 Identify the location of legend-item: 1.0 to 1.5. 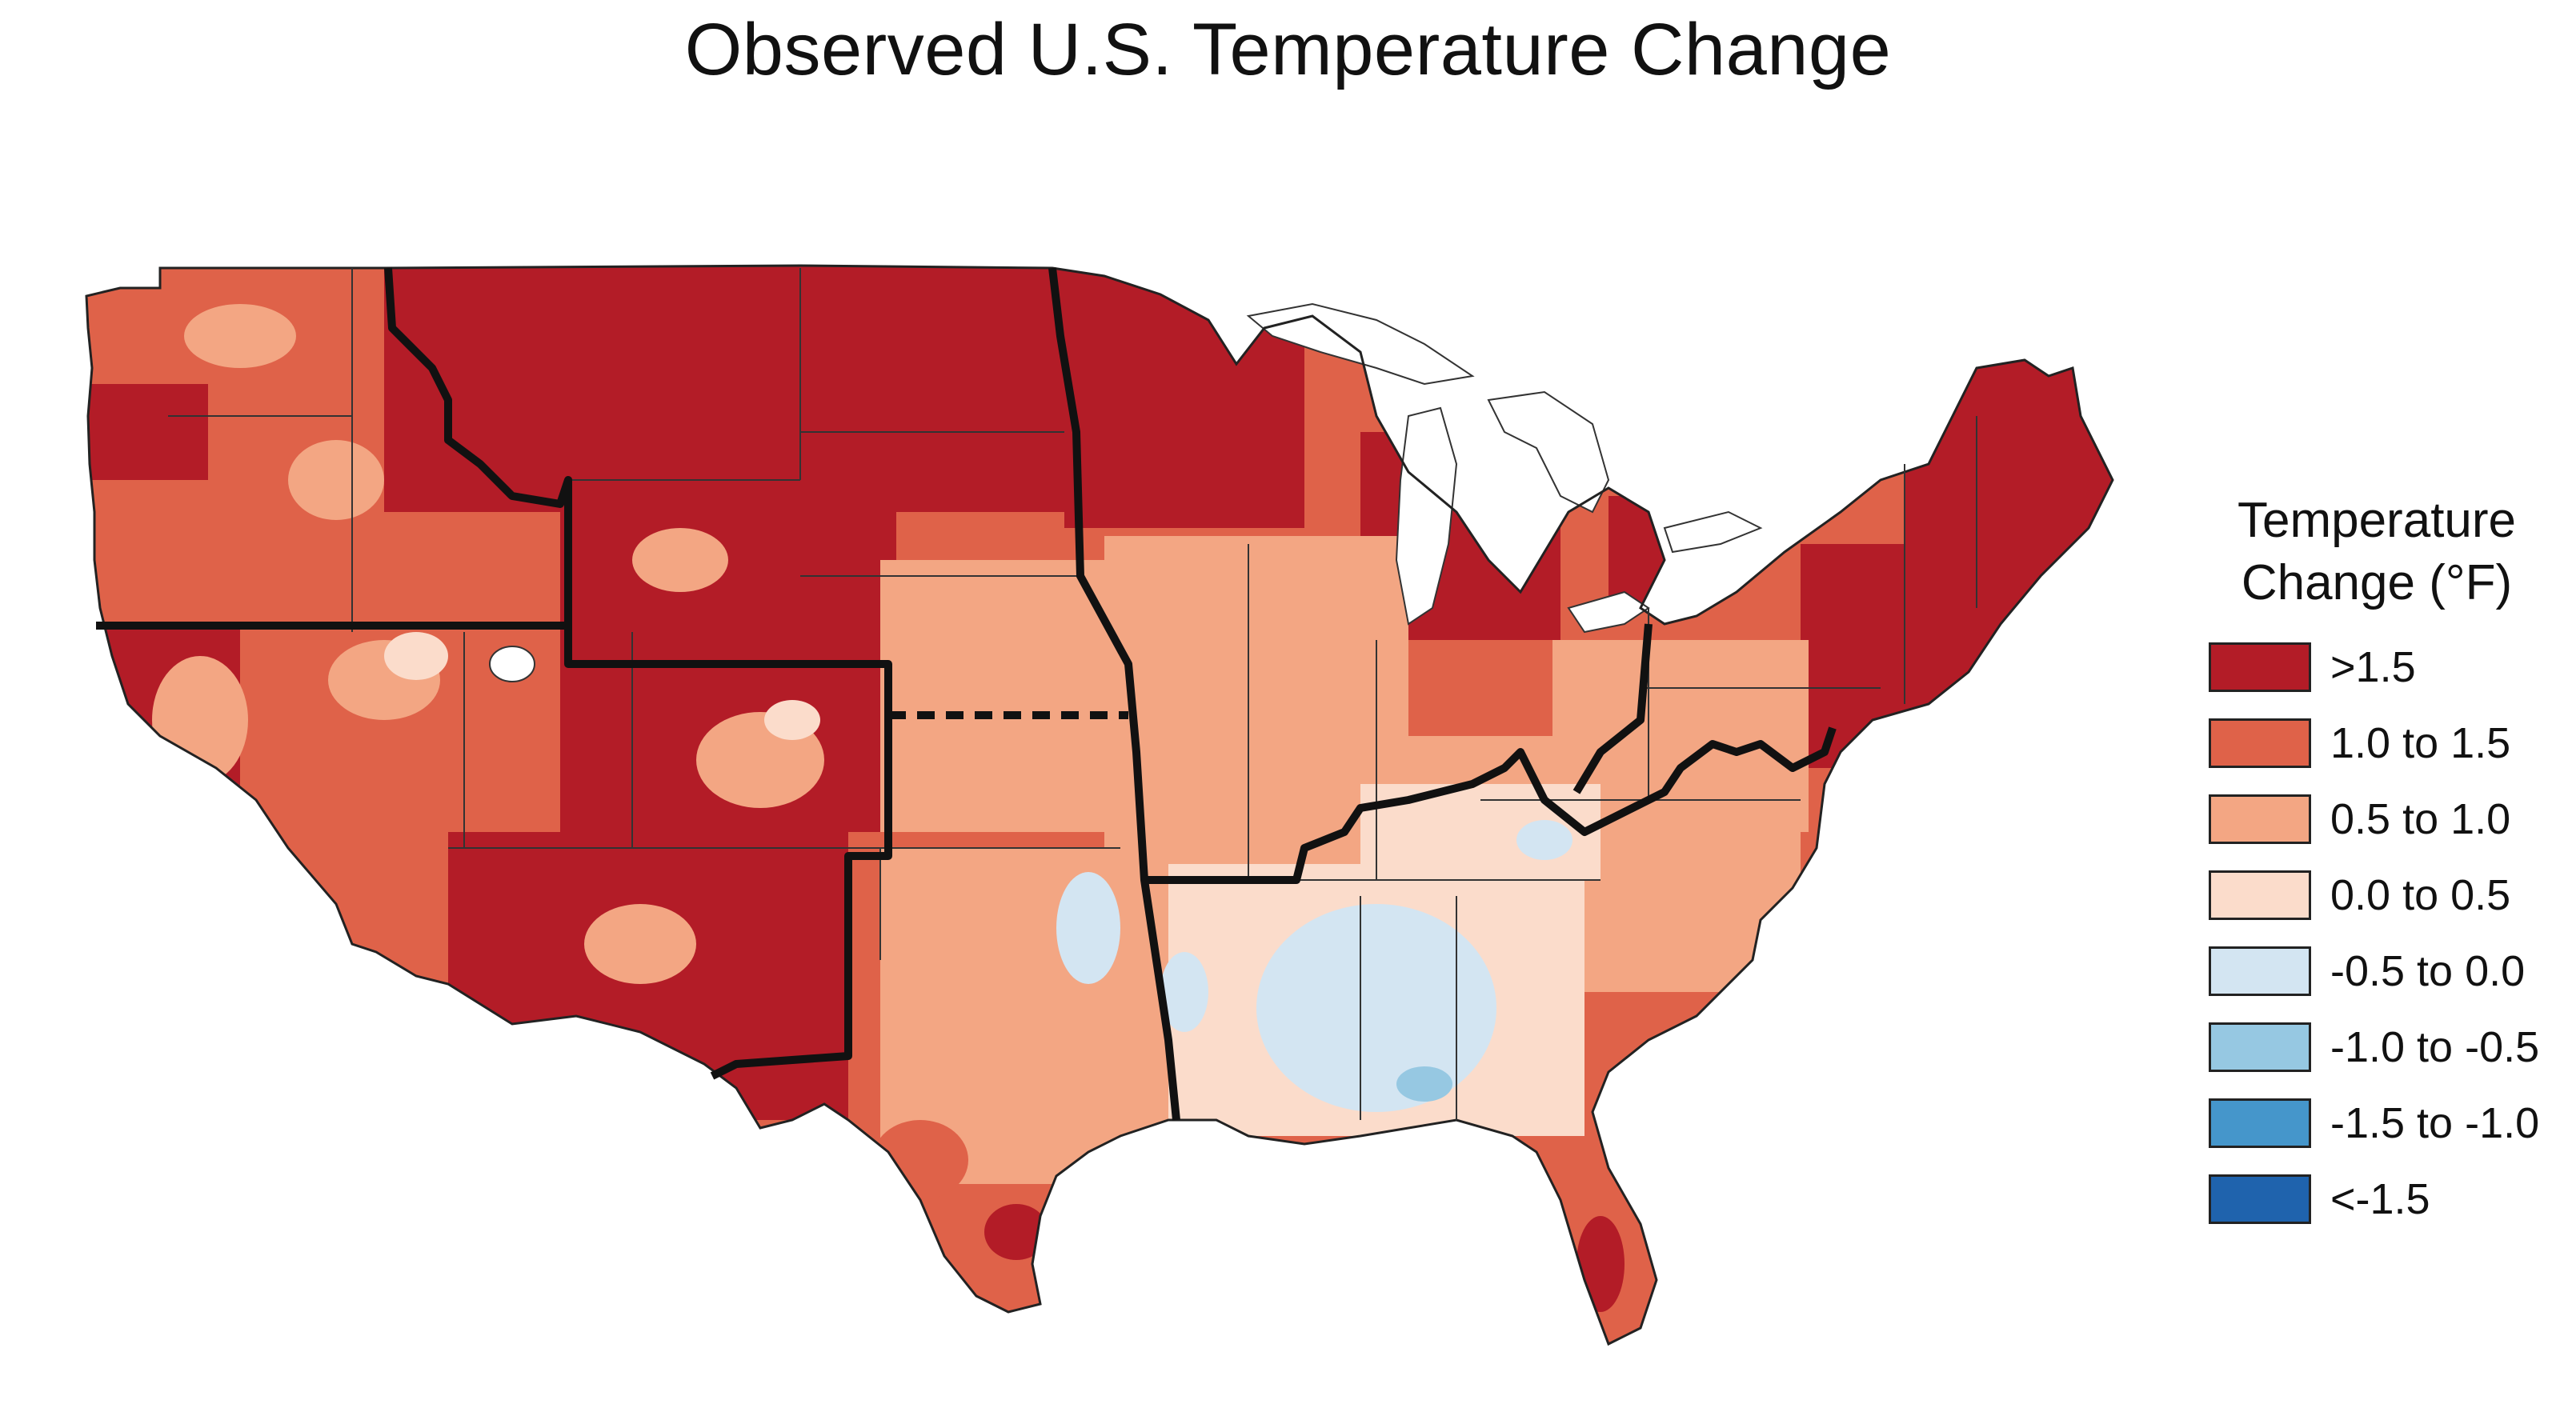
(2385, 743).